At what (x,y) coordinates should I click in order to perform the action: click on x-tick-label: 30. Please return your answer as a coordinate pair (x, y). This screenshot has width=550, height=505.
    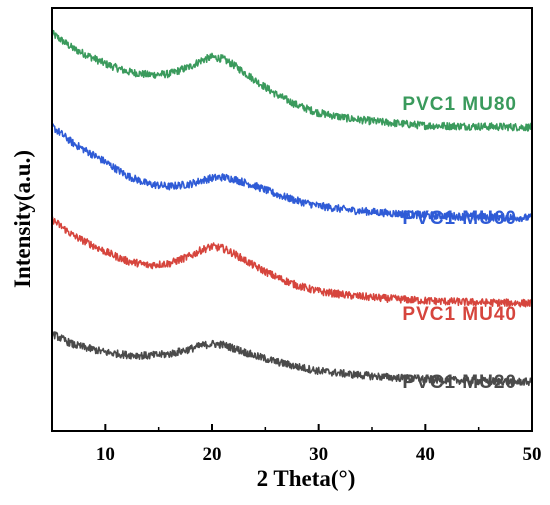
    Looking at the image, I should click on (318, 454).